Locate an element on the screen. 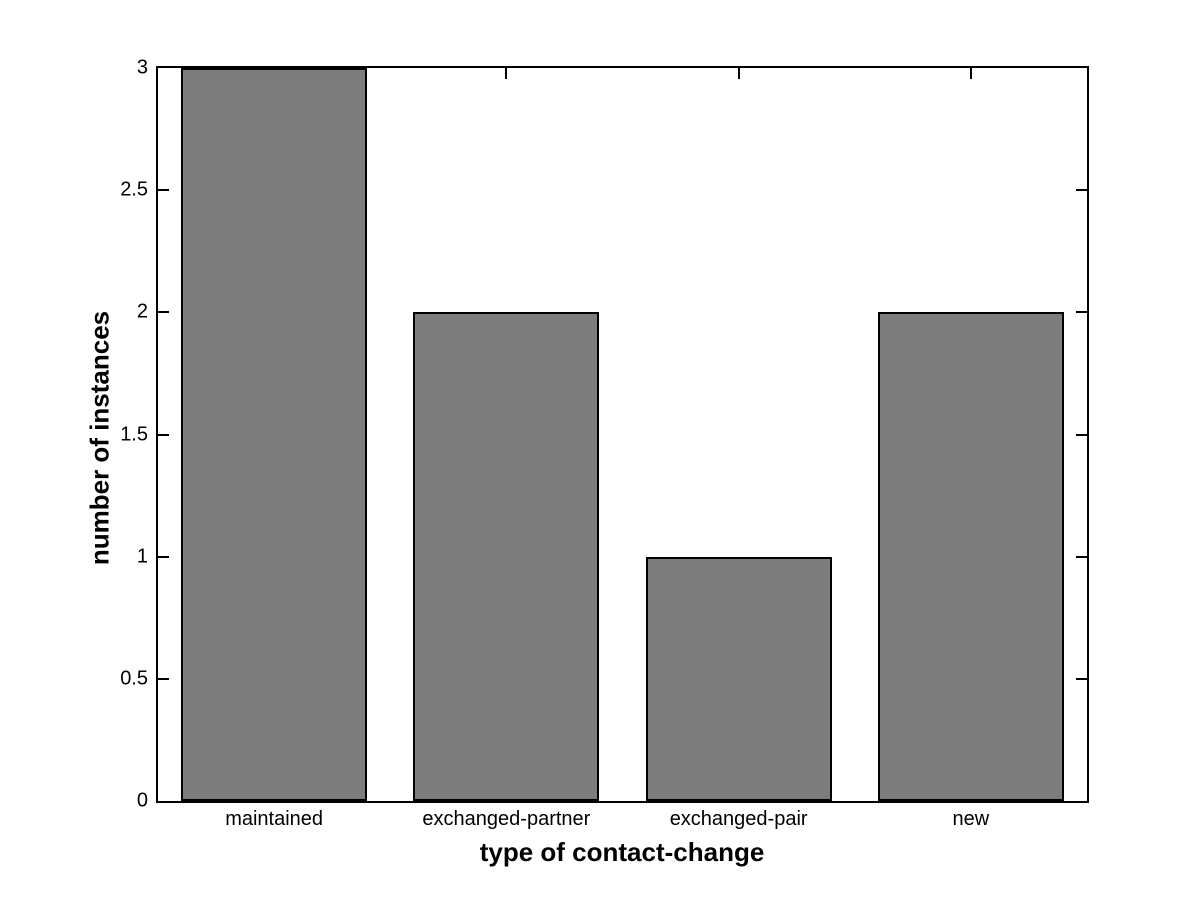 The height and width of the screenshot is (901, 1201). x-category-label-exchanged-pair: exchanged-pair is located at coordinates (738, 819).